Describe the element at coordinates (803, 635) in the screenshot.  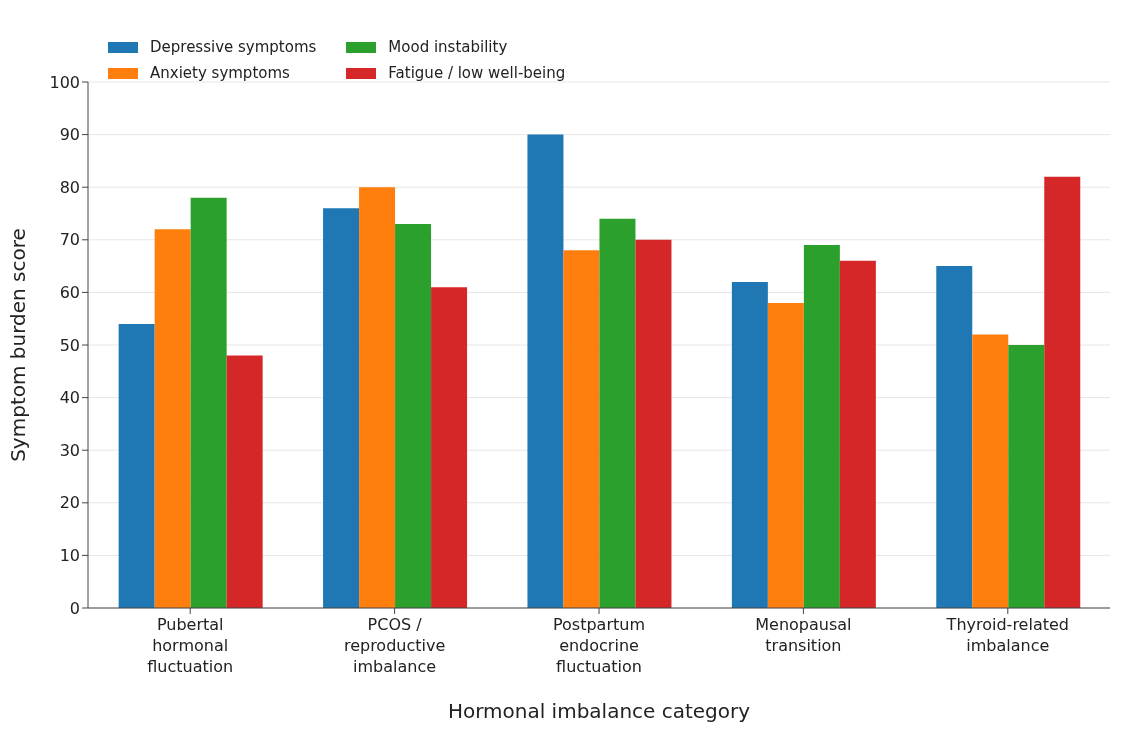
I see `x-tick-label: Menopausal transition` at that location.